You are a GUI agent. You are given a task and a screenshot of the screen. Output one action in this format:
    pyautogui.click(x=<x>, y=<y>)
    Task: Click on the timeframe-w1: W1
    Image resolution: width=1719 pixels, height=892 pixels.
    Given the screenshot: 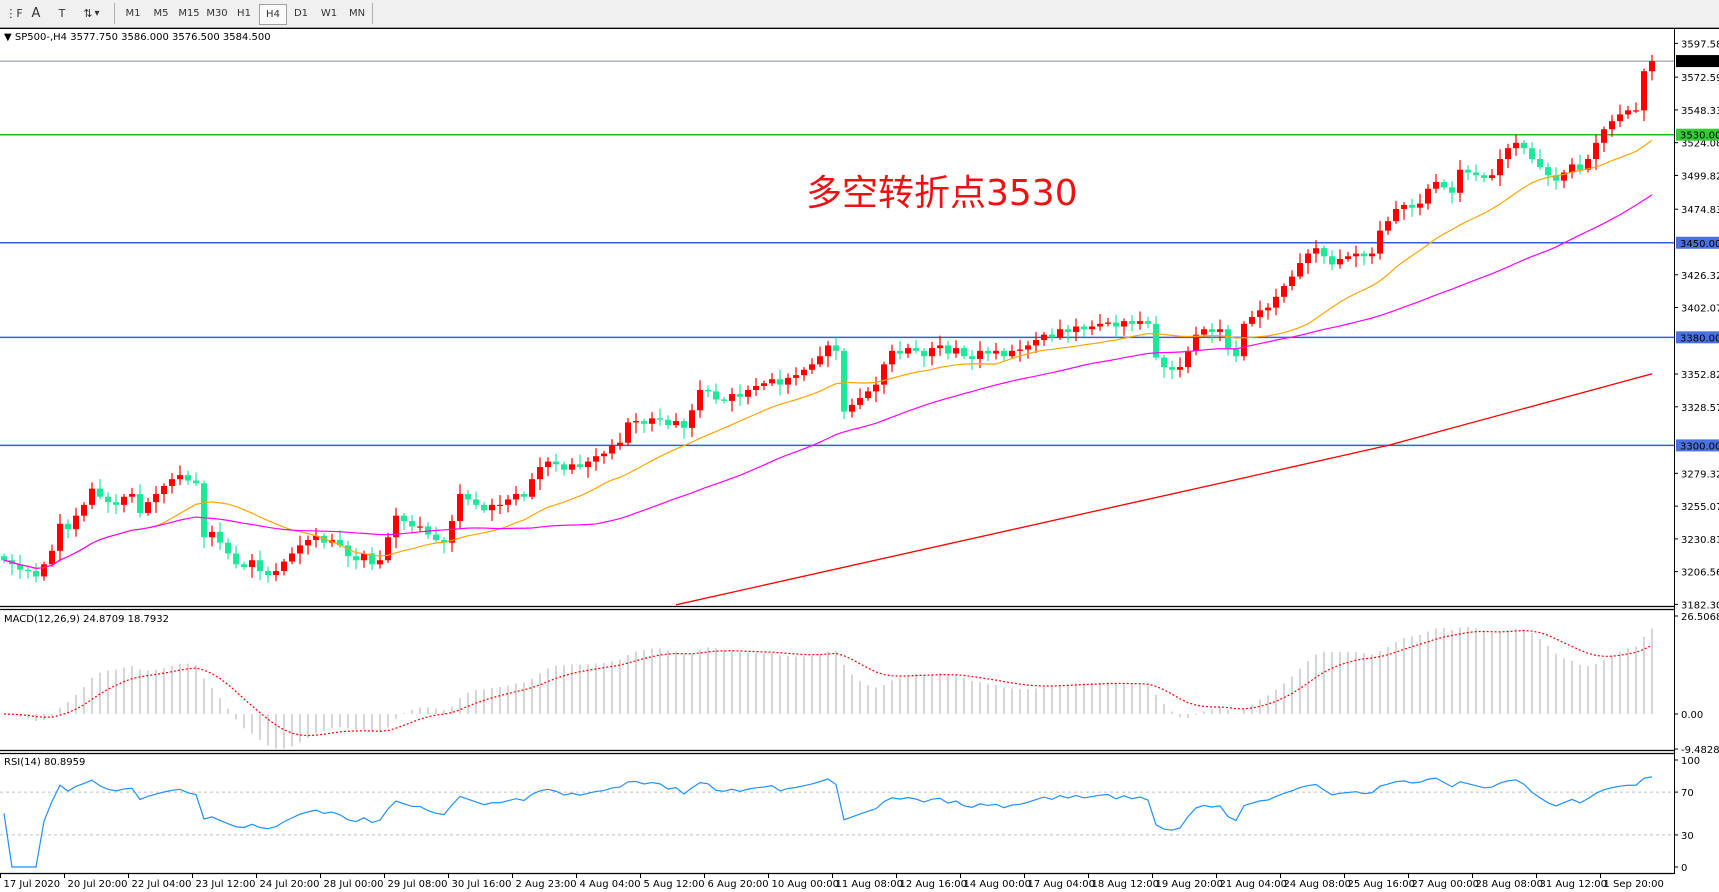 What is the action you would take?
    pyautogui.click(x=329, y=13)
    